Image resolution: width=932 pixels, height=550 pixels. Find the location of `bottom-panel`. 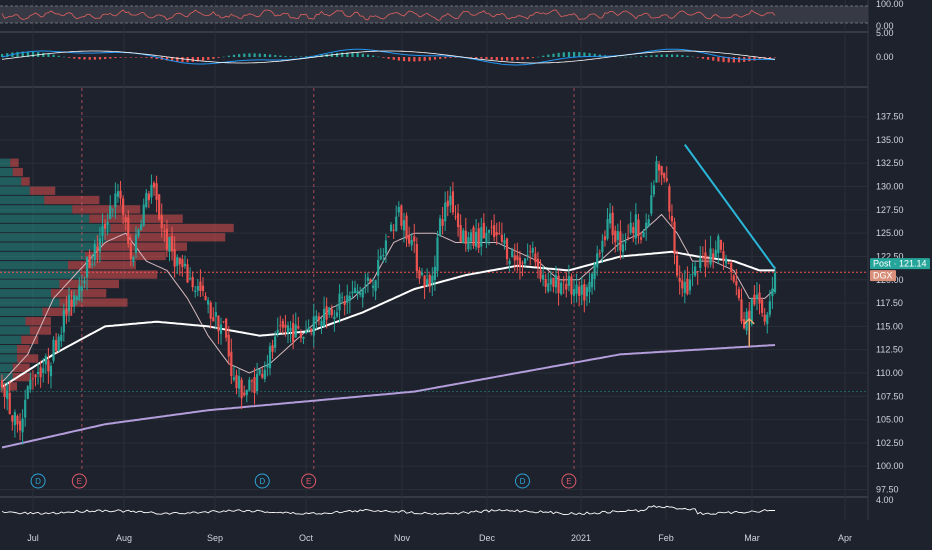

bottom-panel is located at coordinates (388, 510).